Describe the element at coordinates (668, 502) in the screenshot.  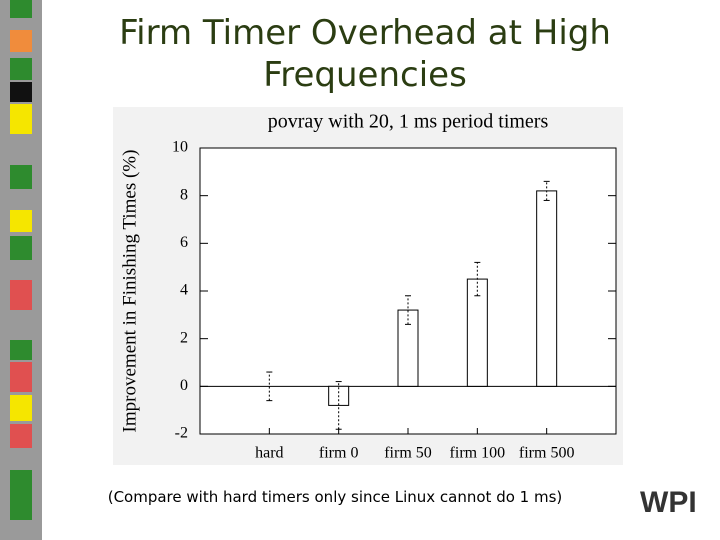
I see `logo: WPI` at that location.